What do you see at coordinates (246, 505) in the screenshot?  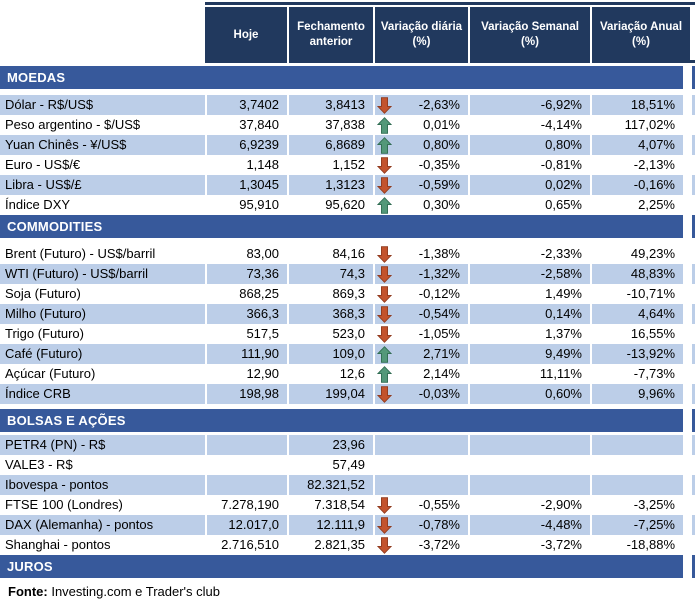 I see `hoje-value: 7.278,190` at bounding box center [246, 505].